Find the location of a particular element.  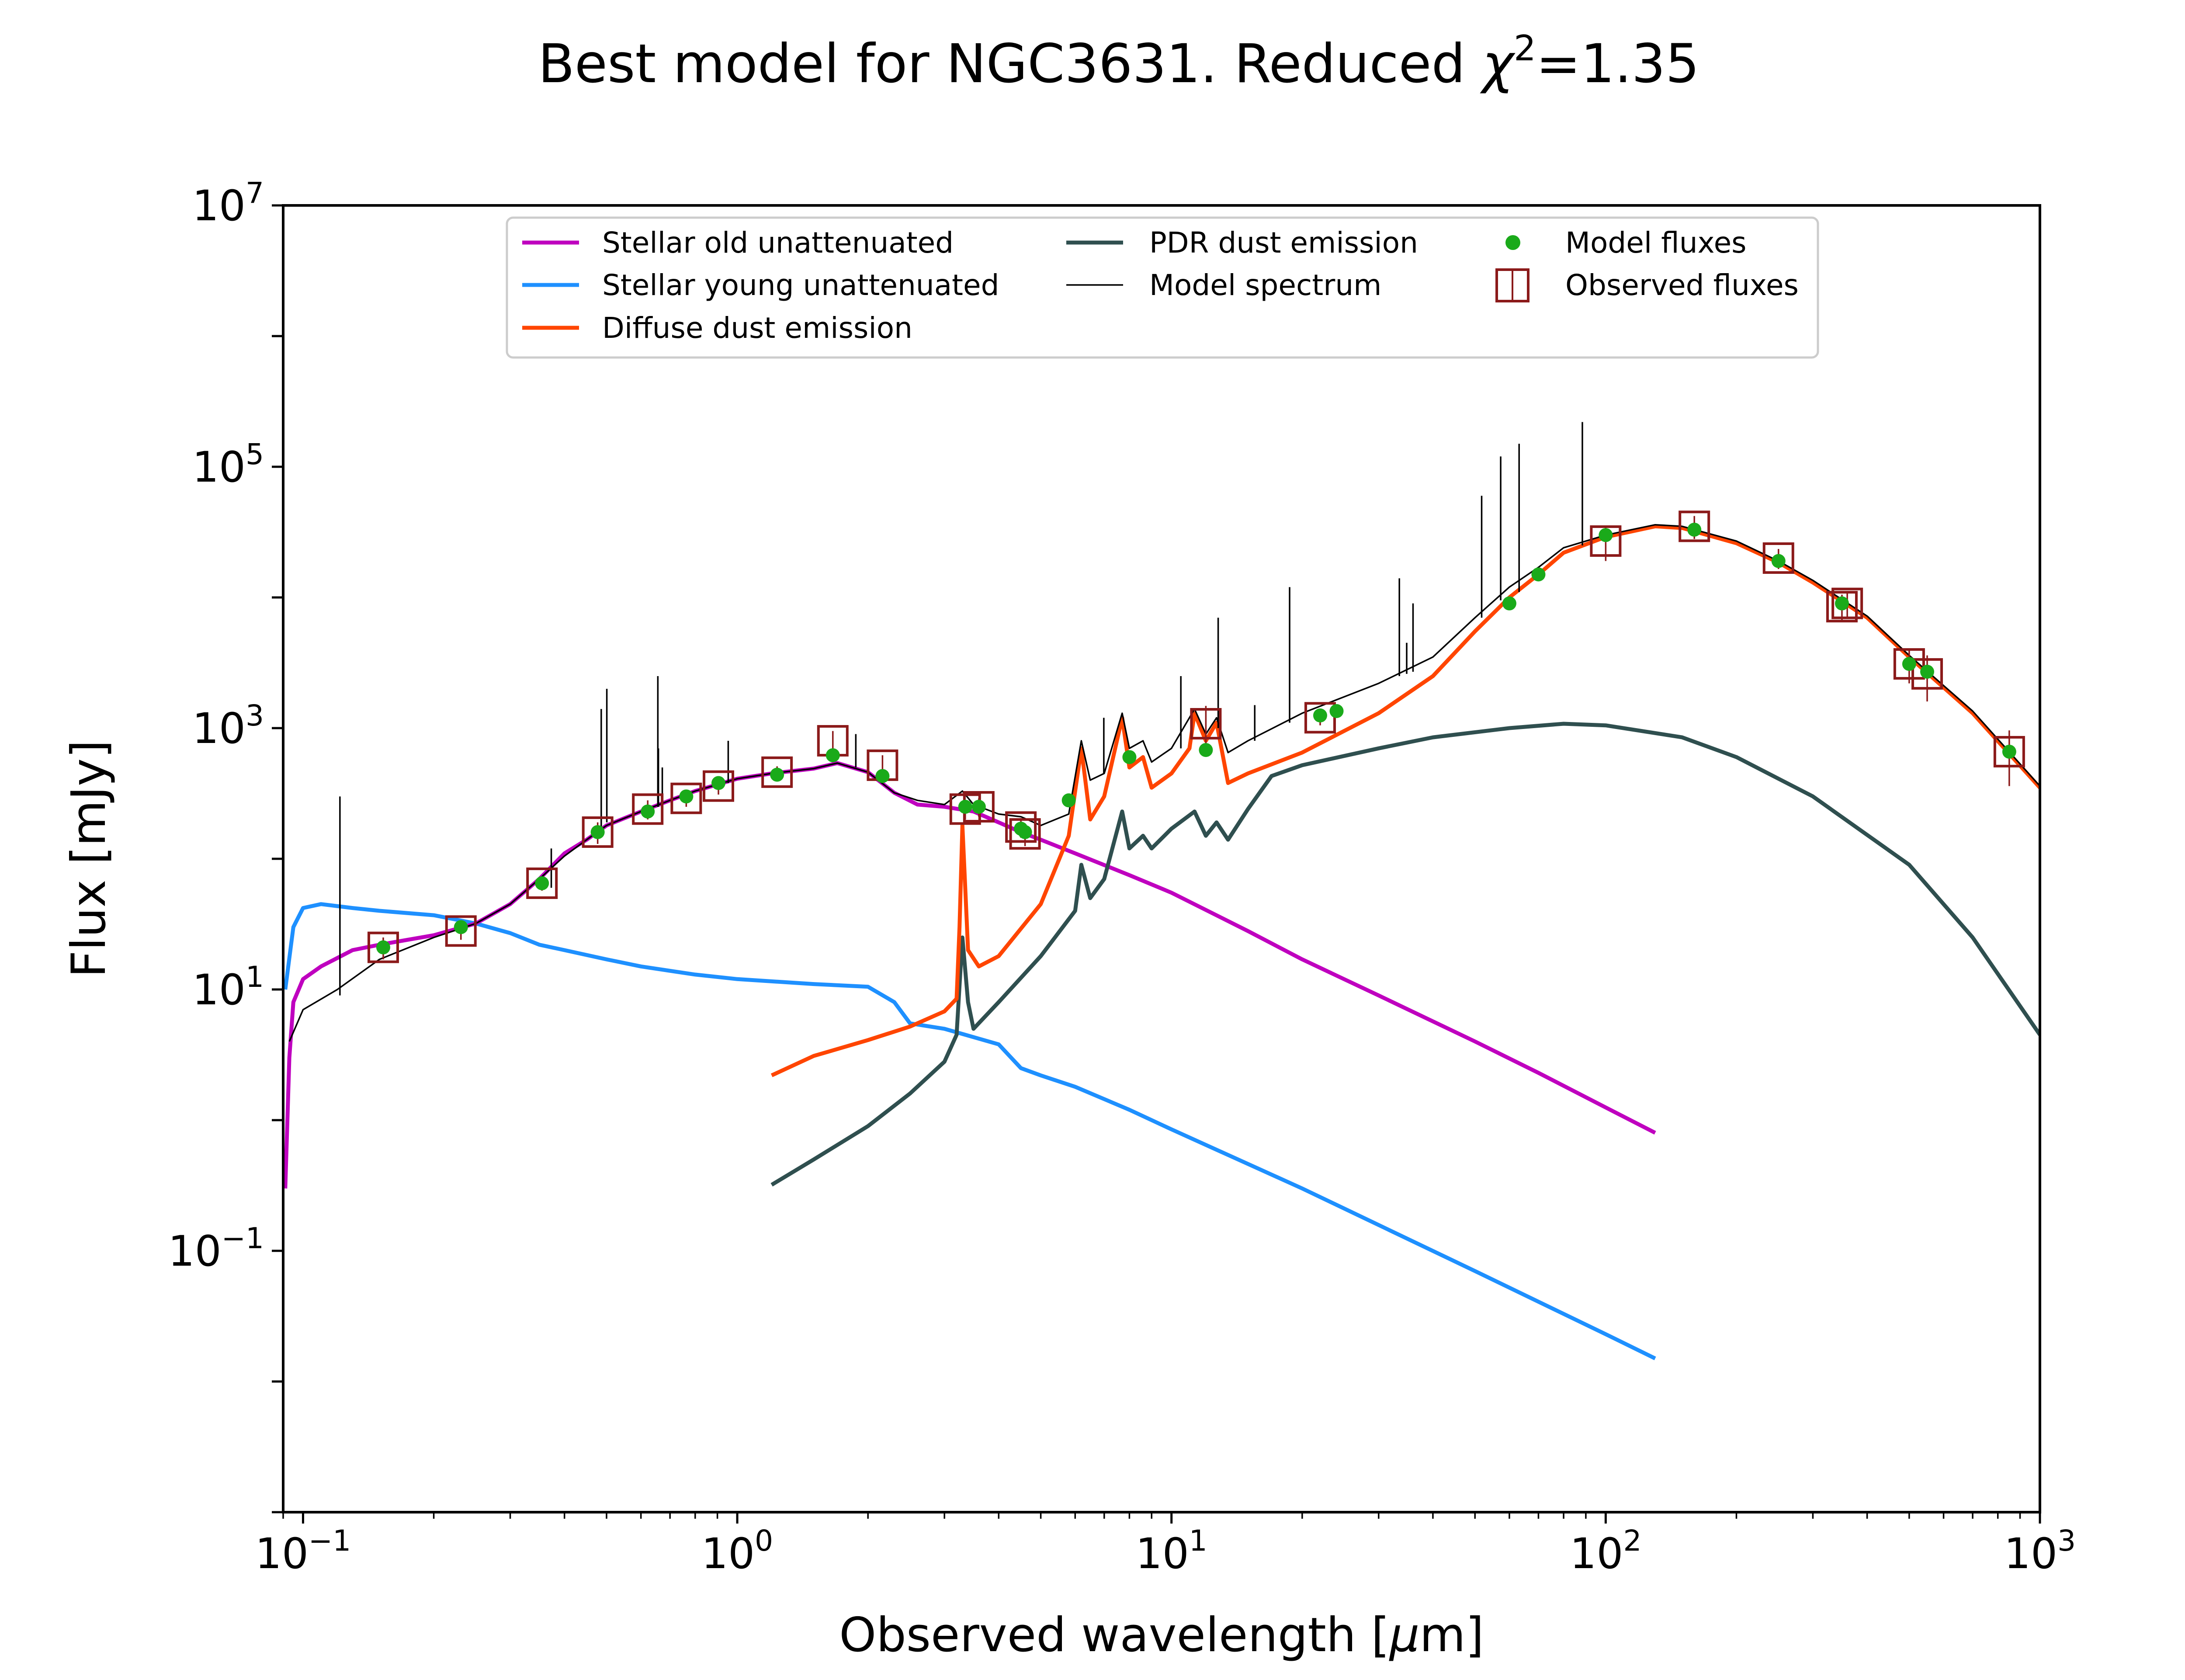

chart-title: Best model for NGC3631. Reduced χ2=1.35 is located at coordinates (1118, 61).